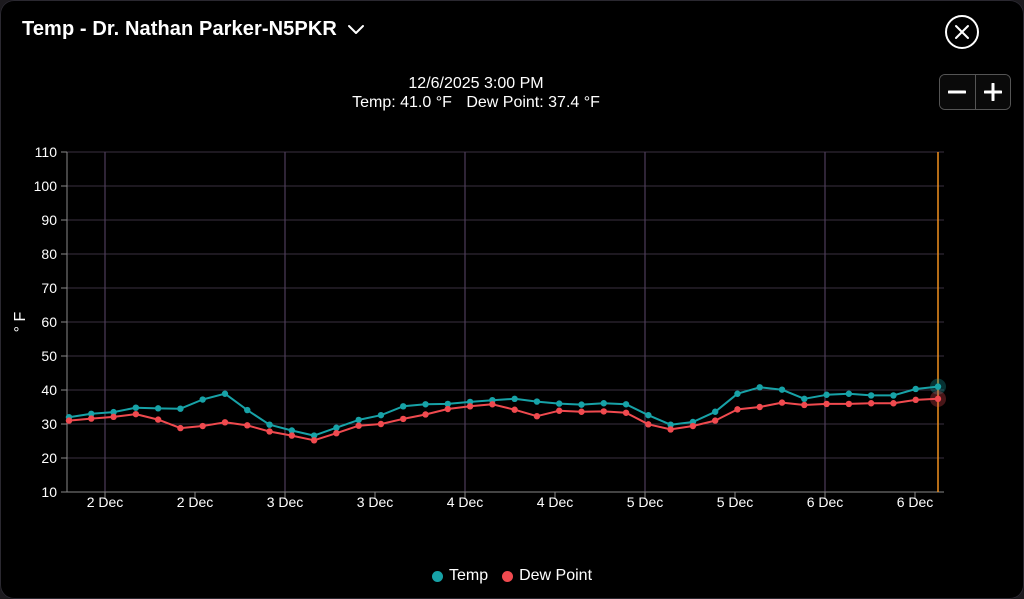 The height and width of the screenshot is (599, 1024). I want to click on readout-dew-point: Dew Point: 37.4 °F, so click(533, 102).